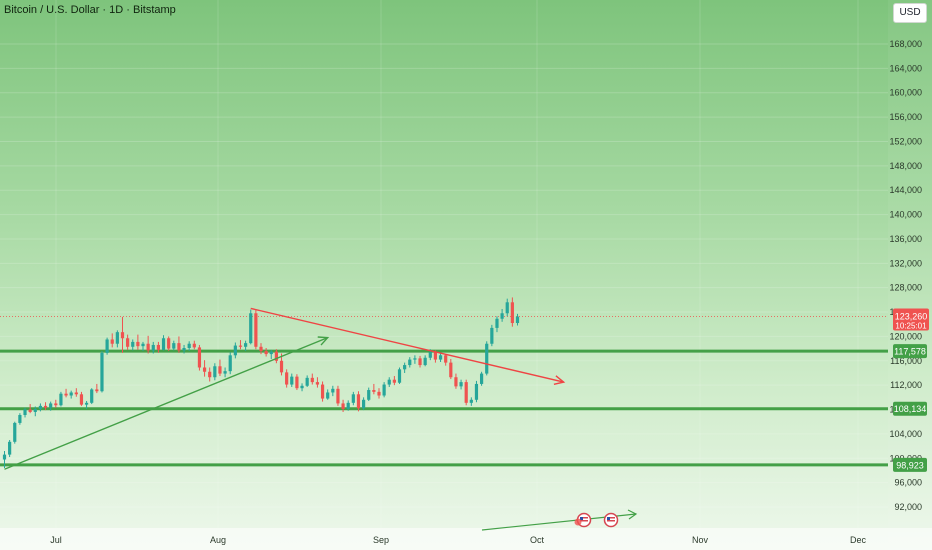 The height and width of the screenshot is (550, 932). I want to click on time-axis, so click(466, 539).